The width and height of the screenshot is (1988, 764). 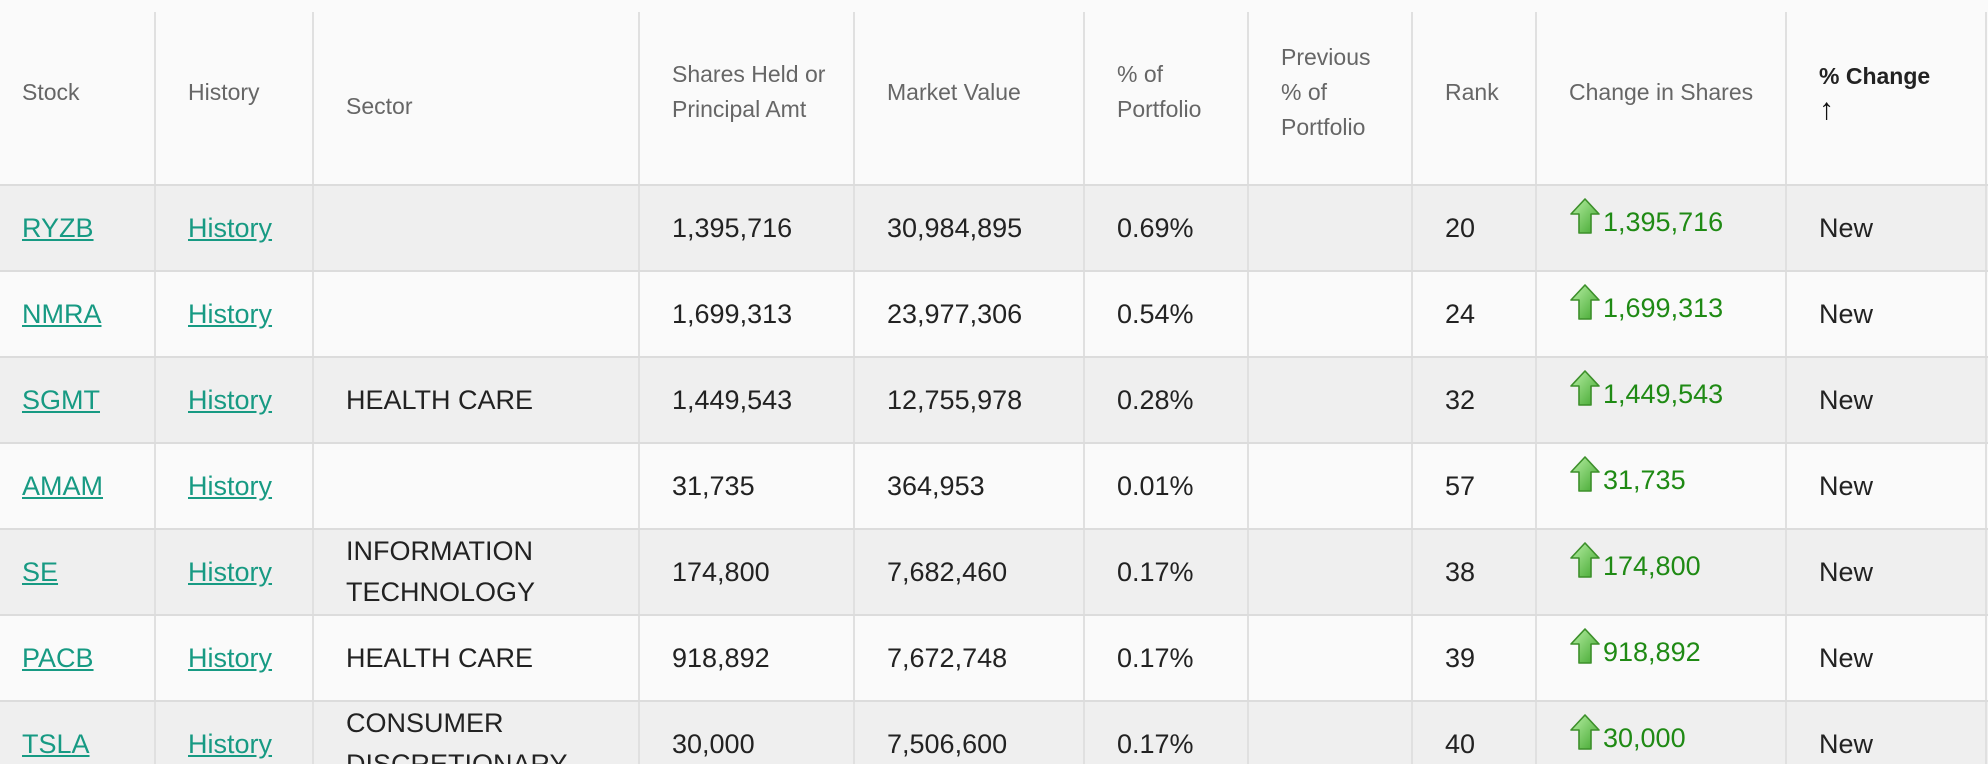 What do you see at coordinates (56, 743) in the screenshot?
I see `stock-link: TSLA` at bounding box center [56, 743].